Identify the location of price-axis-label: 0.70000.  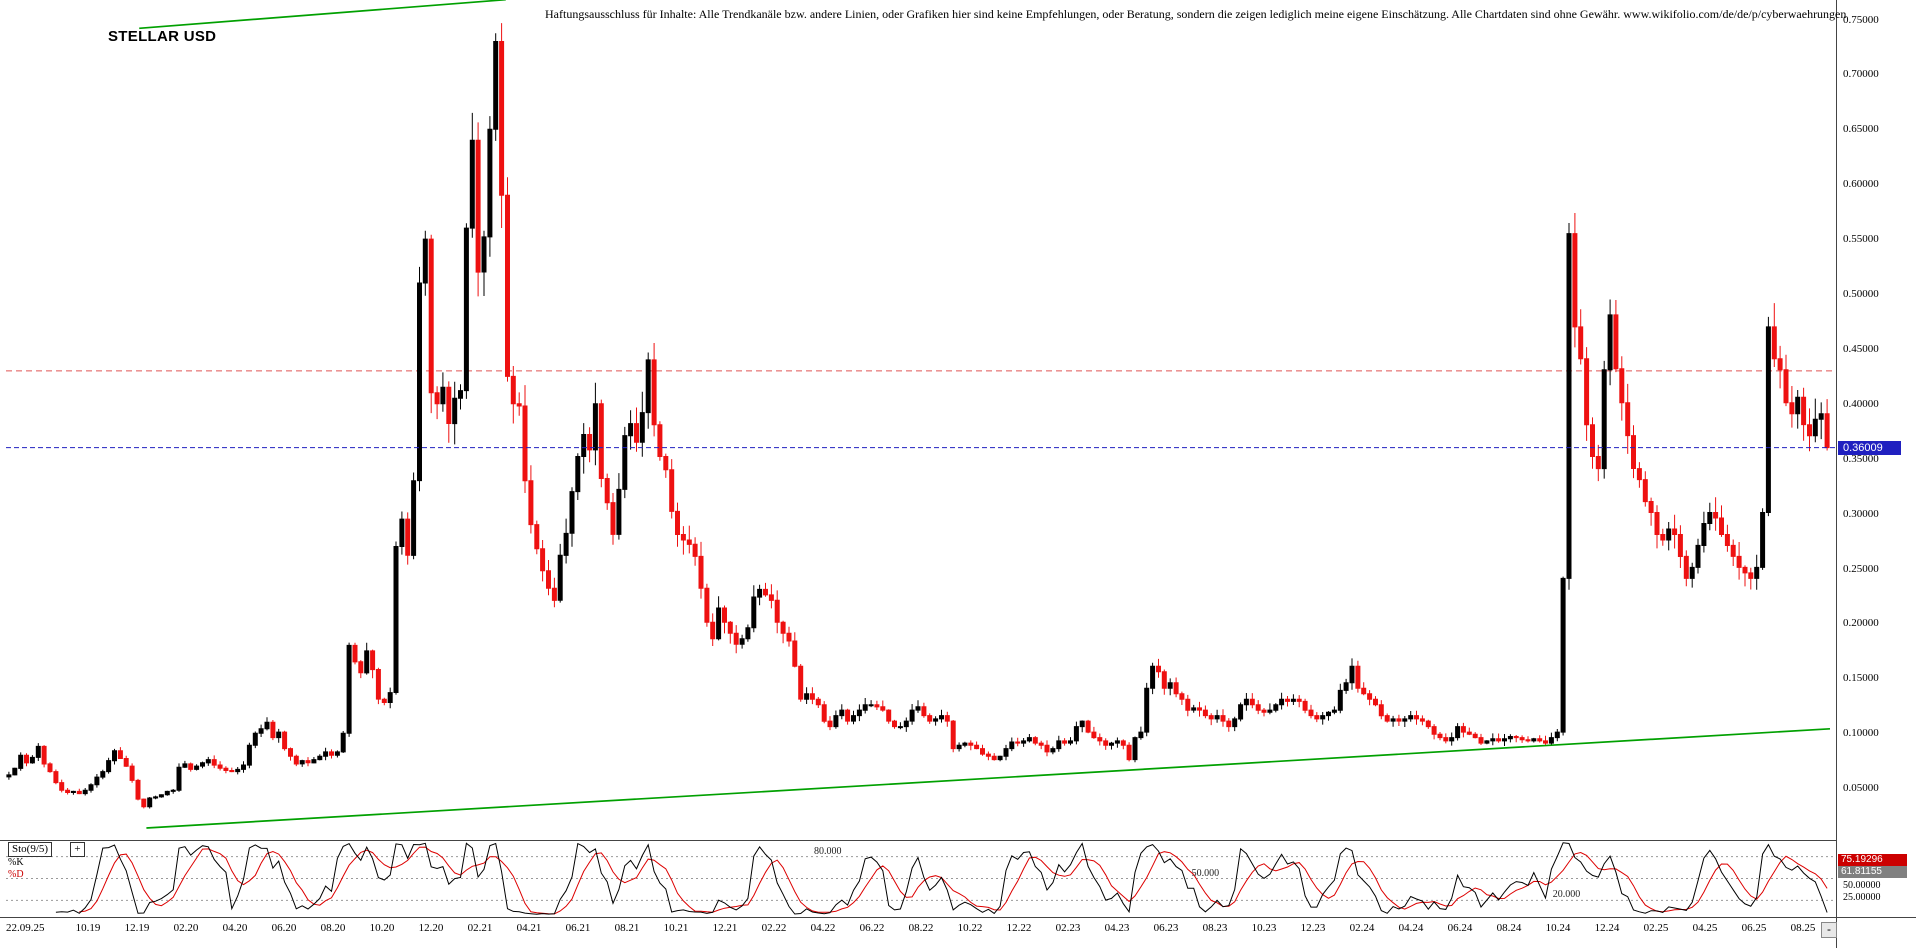
(1861, 74).